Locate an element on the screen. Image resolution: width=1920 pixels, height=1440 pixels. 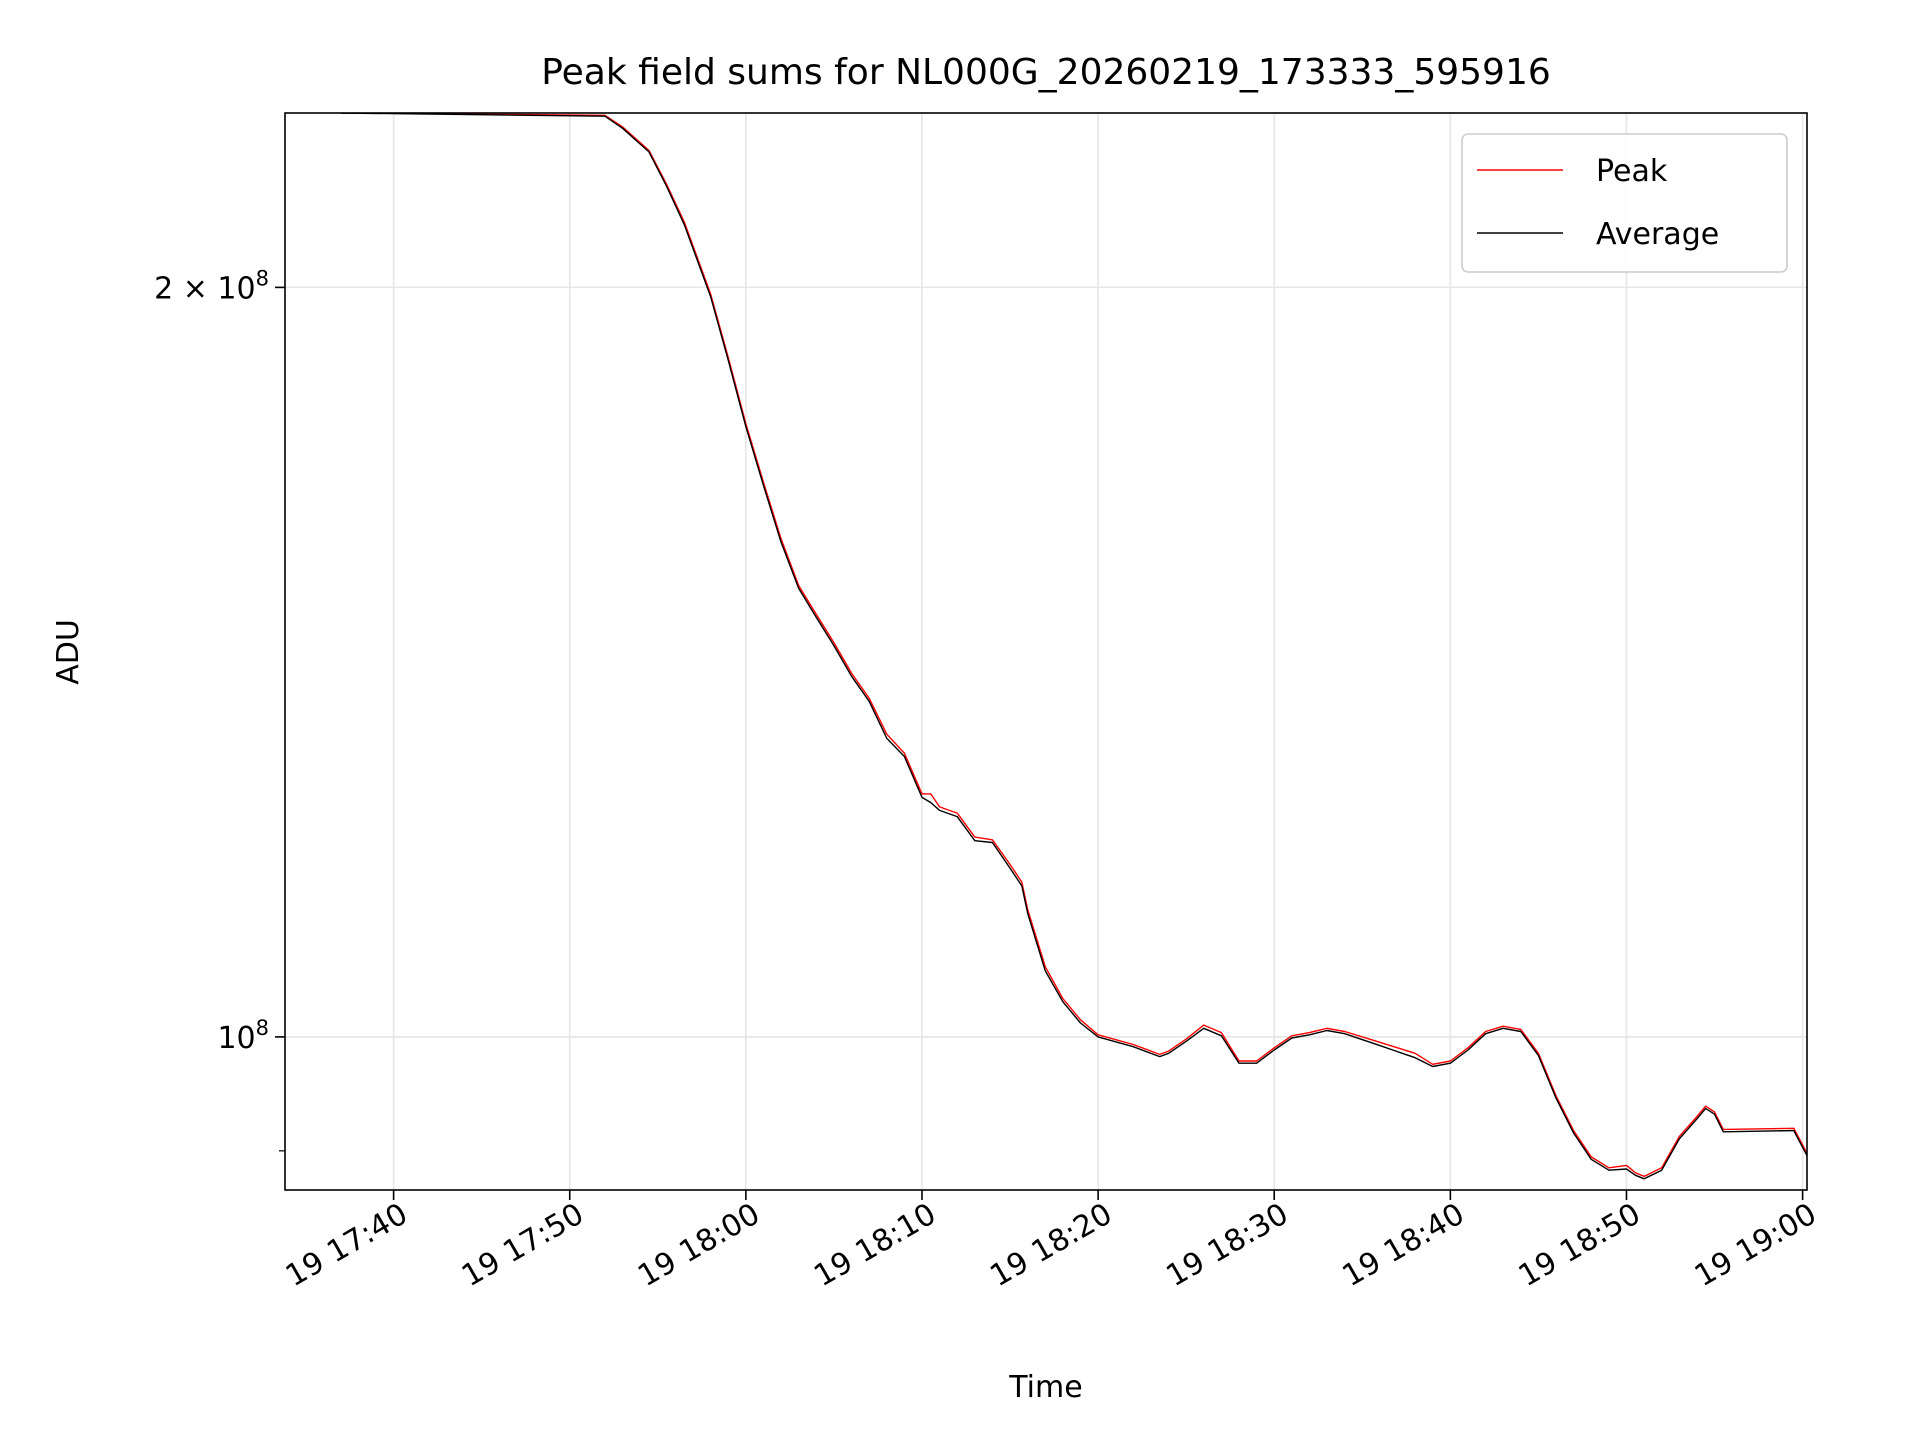
y-tick-base: 2 × 10 is located at coordinates (204, 288).